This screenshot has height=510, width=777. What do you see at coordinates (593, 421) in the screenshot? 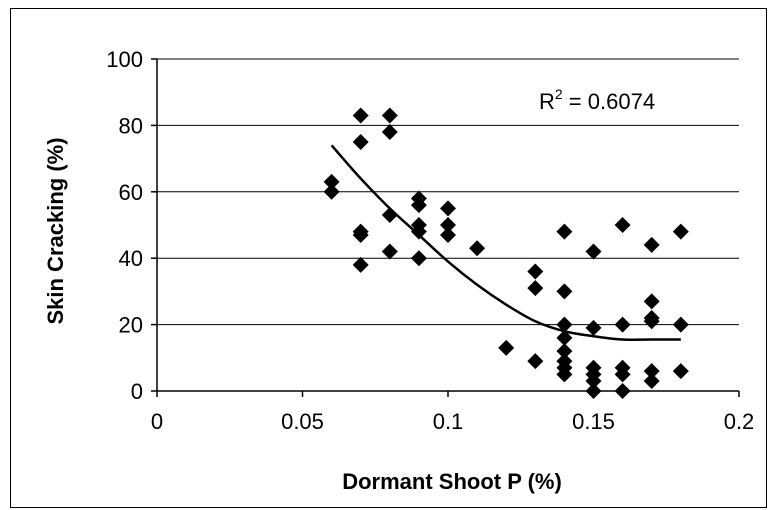
I see `x-tick-label: 0.15` at bounding box center [593, 421].